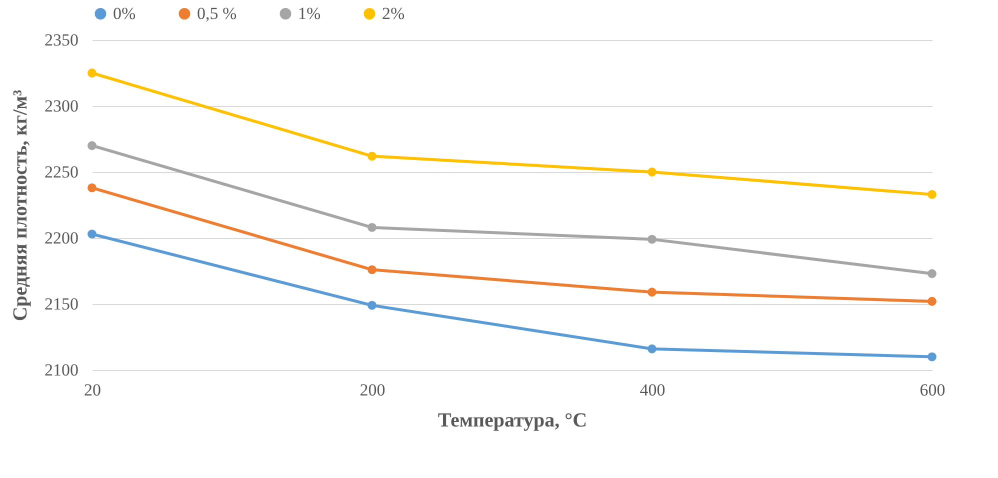 This screenshot has width=998, height=478. What do you see at coordinates (309, 13) in the screenshot?
I see `legend-label: 1%` at bounding box center [309, 13].